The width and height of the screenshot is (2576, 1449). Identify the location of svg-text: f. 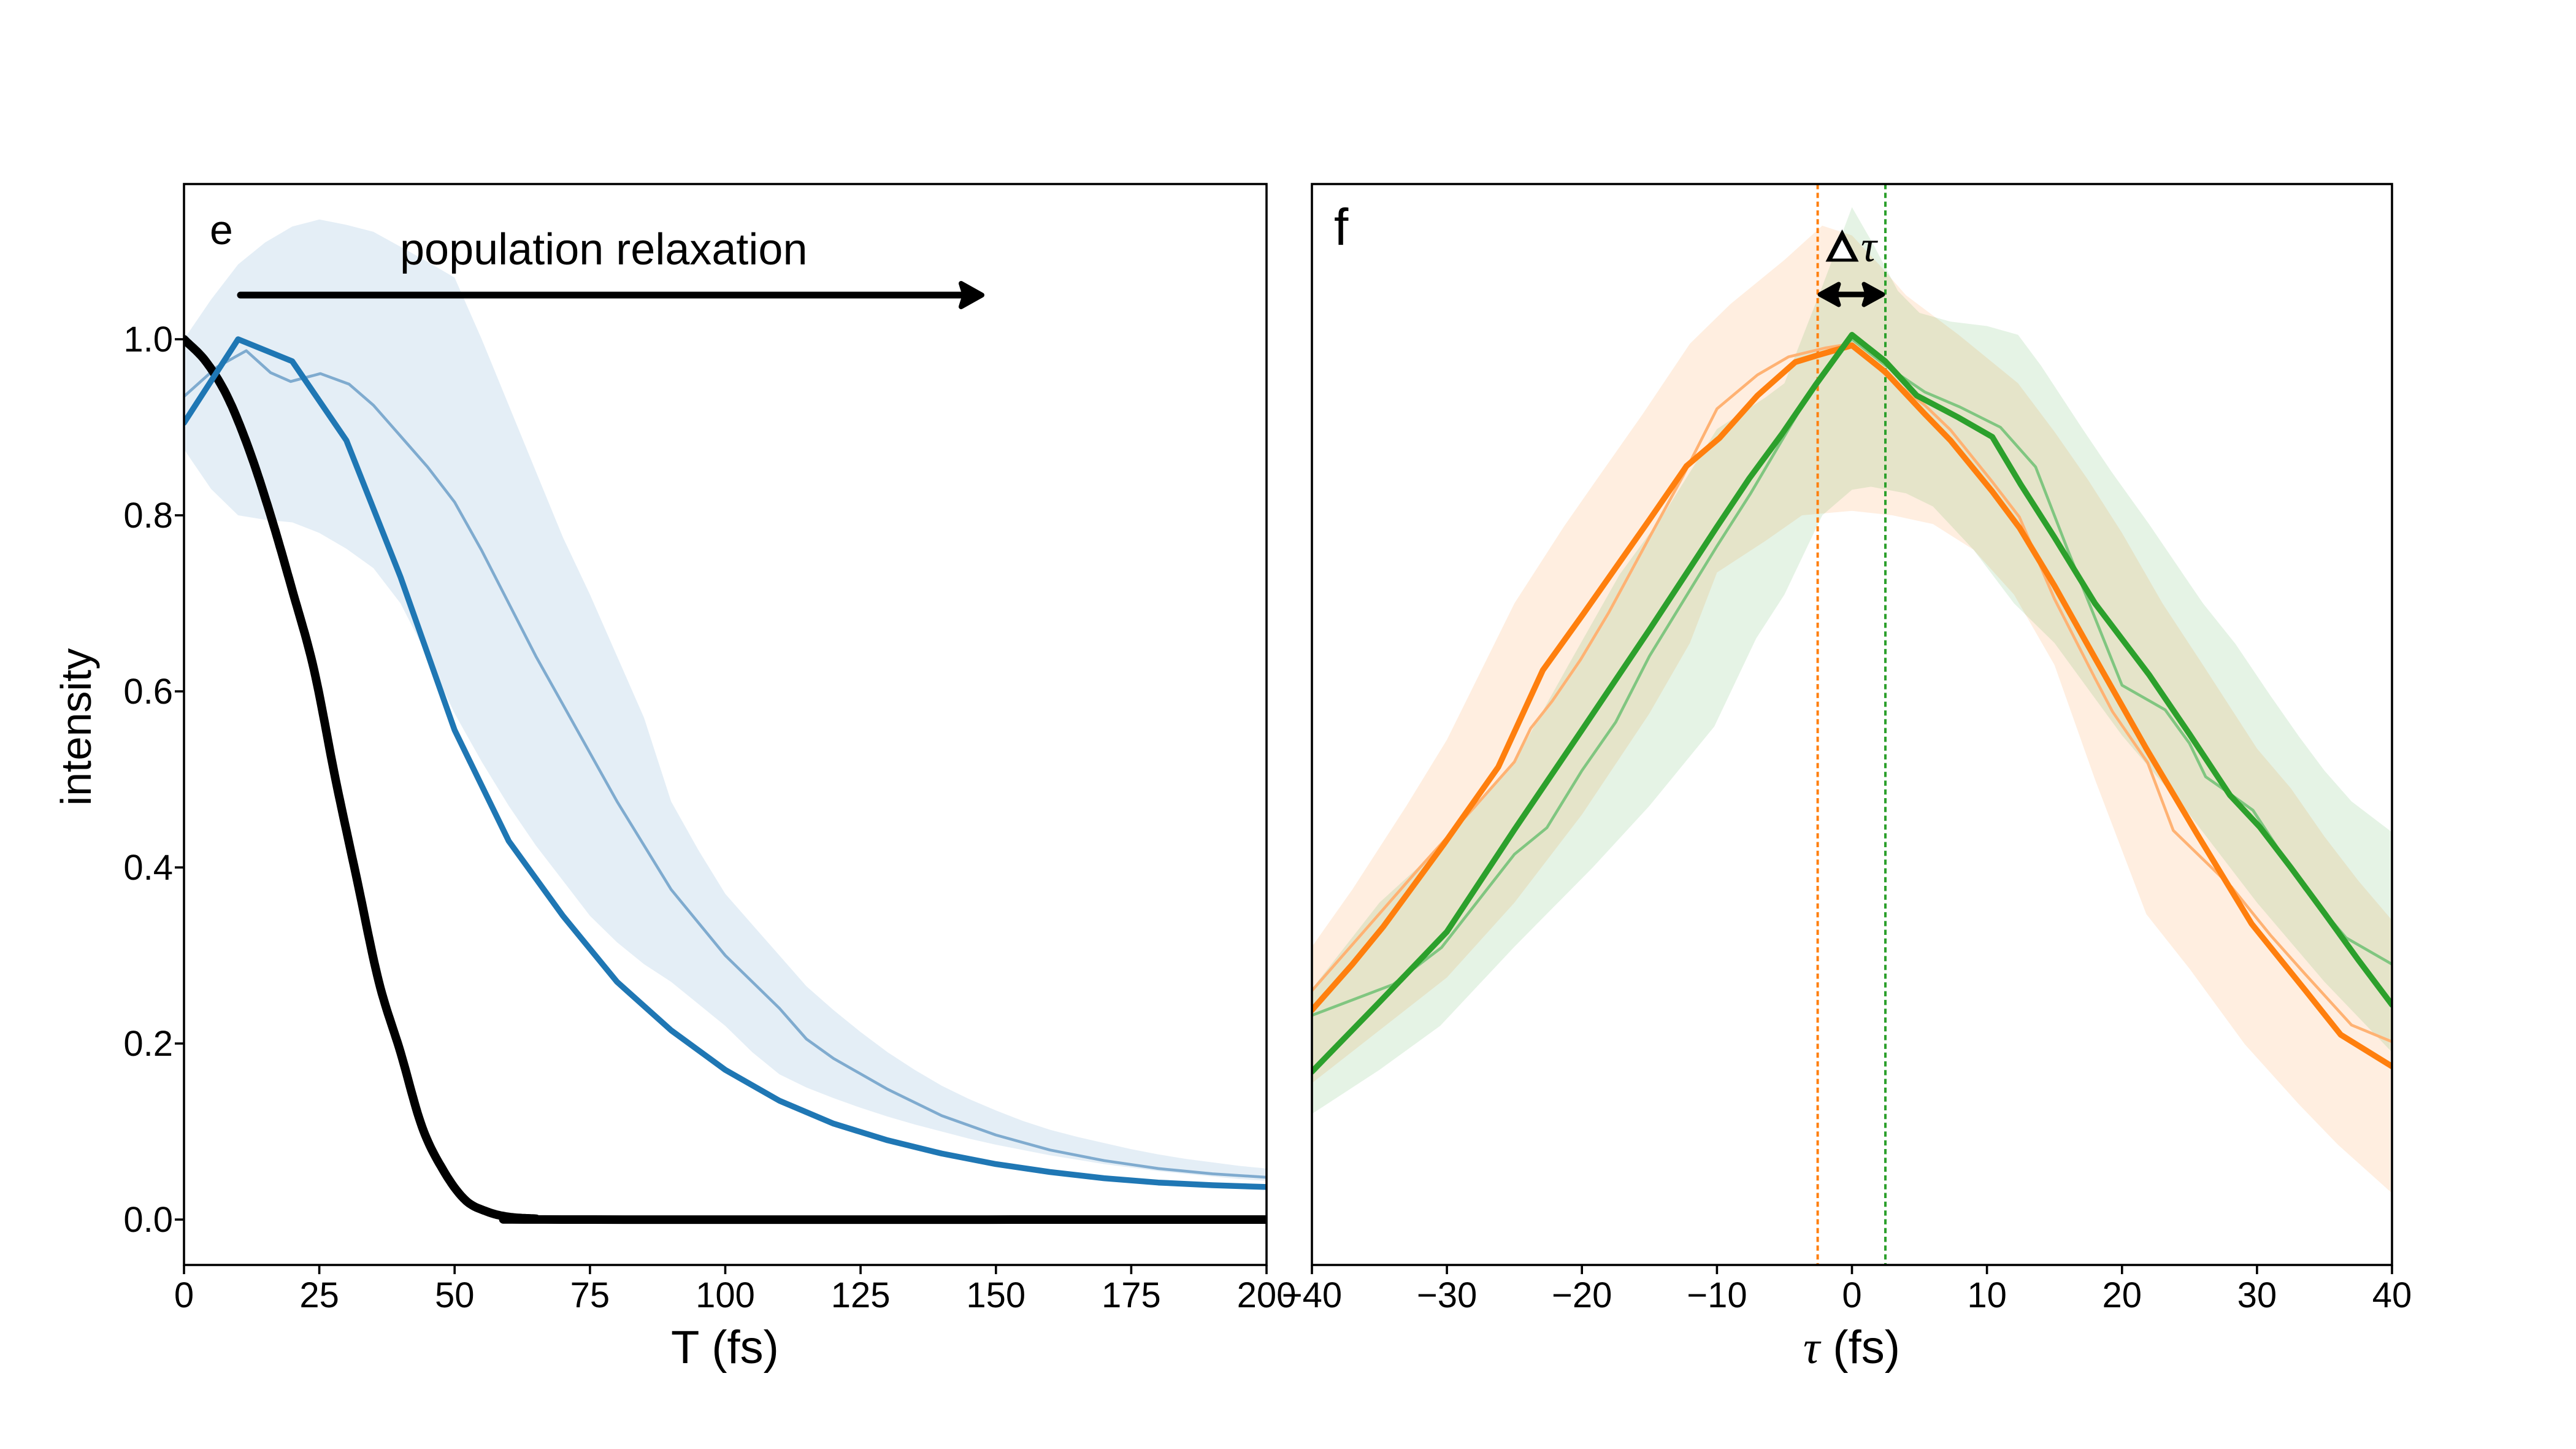
(1341, 227).